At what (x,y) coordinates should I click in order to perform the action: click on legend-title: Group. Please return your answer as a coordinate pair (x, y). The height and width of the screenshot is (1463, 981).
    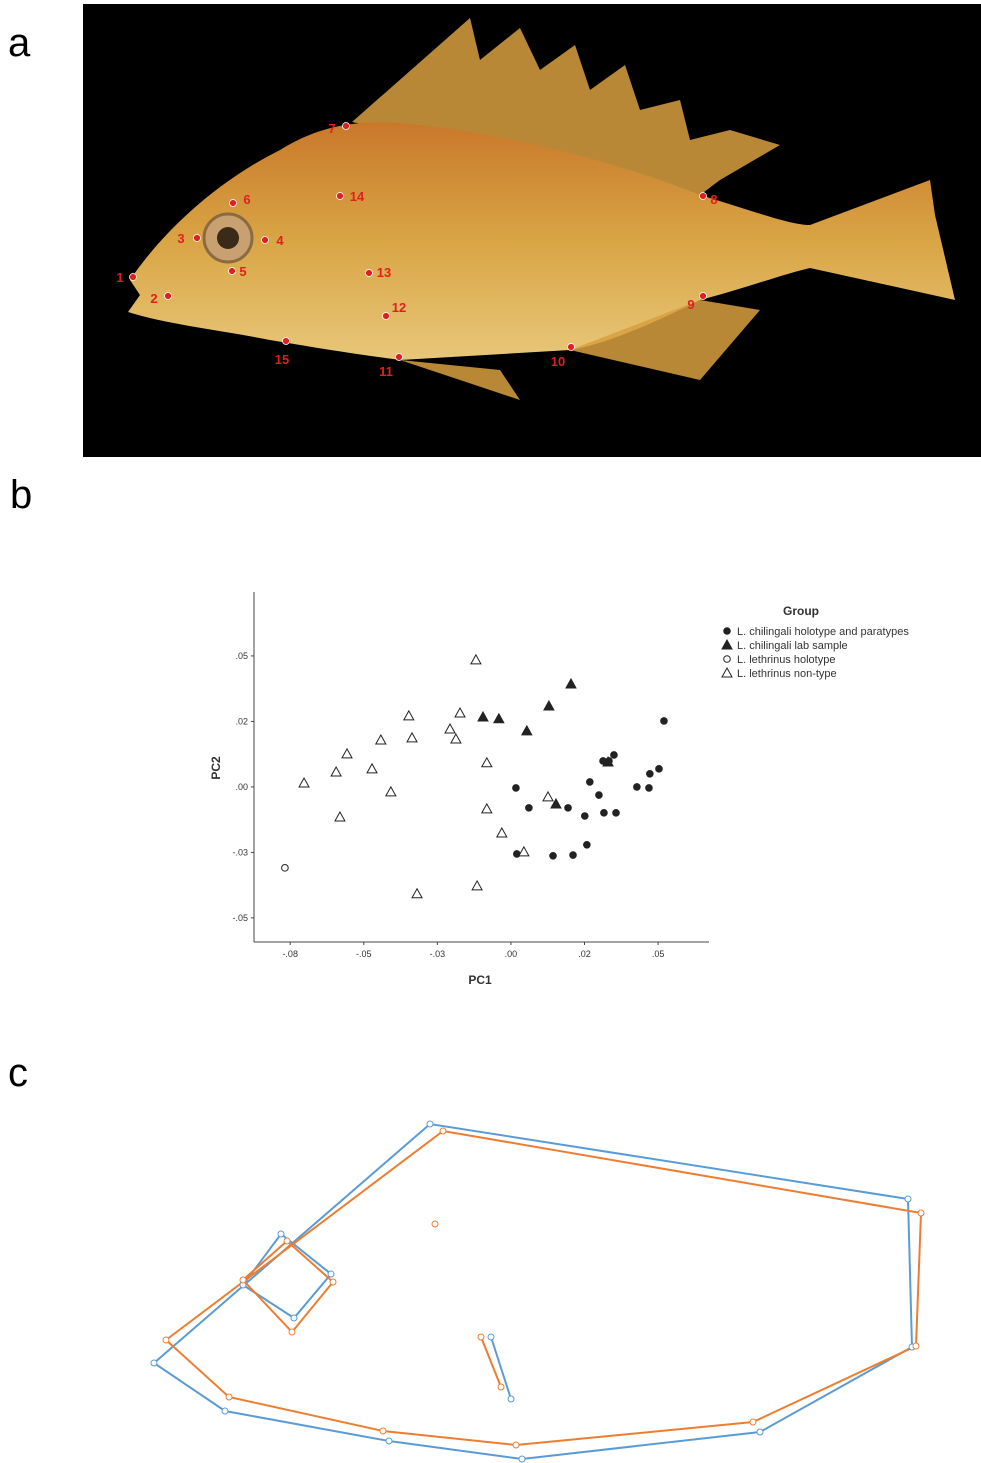
    Looking at the image, I should click on (801, 611).